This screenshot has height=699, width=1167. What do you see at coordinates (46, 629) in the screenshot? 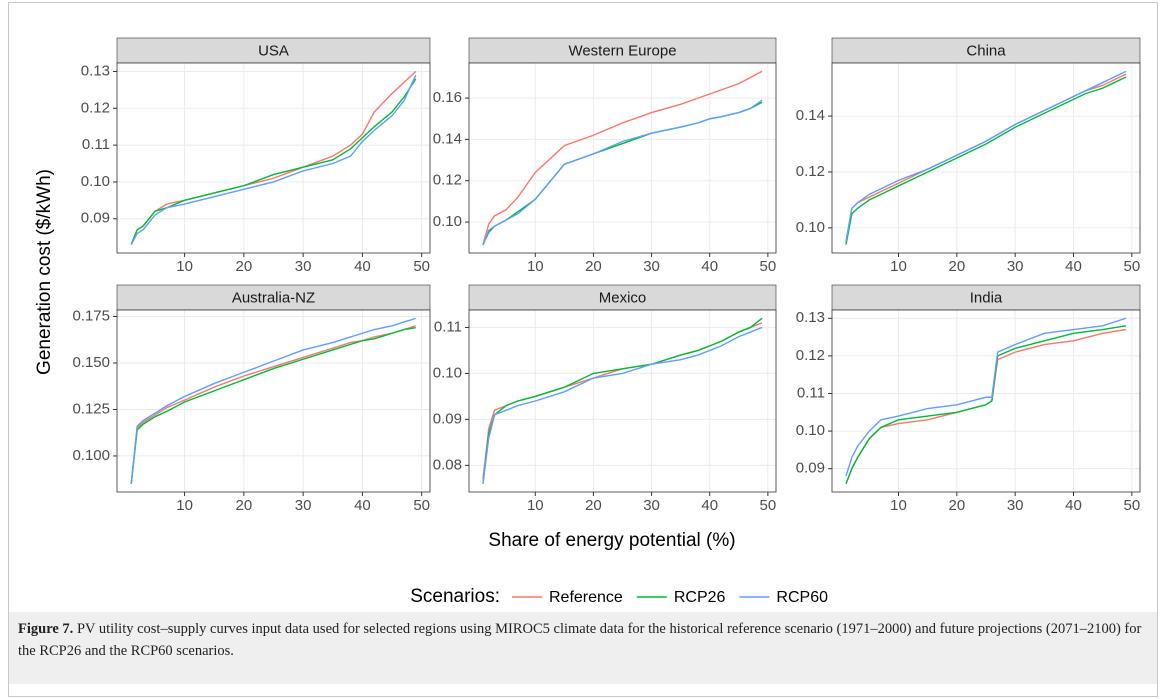
I see `caption-label: Figure 7.` at bounding box center [46, 629].